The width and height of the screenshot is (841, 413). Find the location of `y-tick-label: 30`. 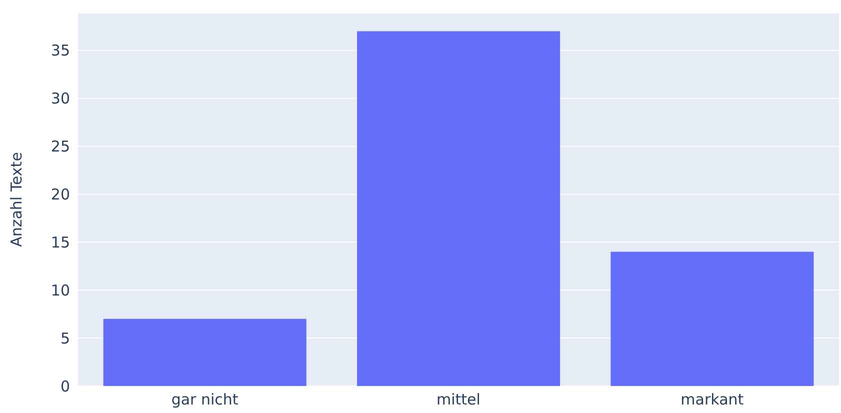

y-tick-label: 30 is located at coordinates (60, 99).